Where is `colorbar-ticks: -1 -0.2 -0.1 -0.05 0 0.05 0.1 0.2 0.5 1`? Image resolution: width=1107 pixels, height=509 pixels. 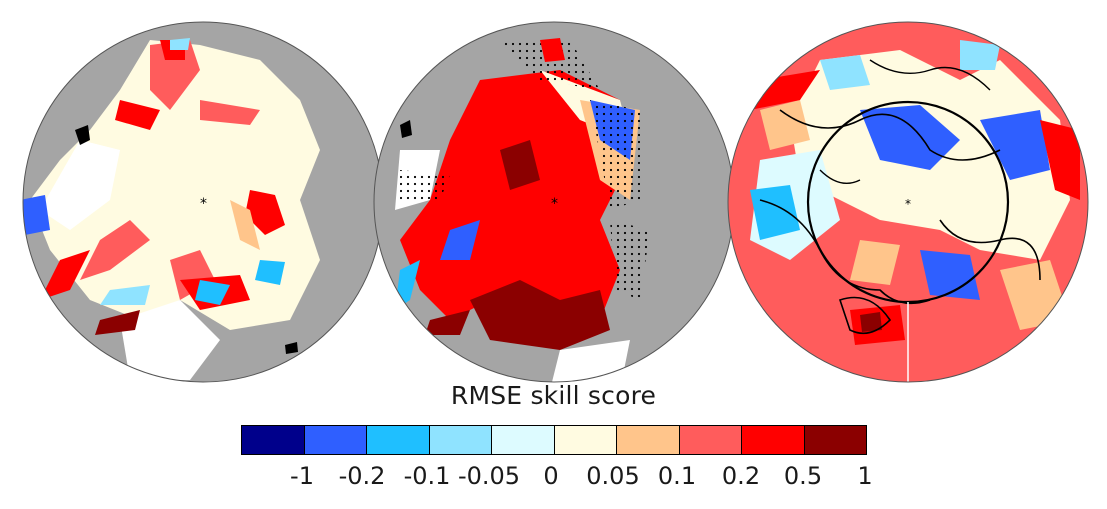 colorbar-ticks: -1 -0.2 -0.1 -0.05 0 0.05 0.1 0.2 0.5 1 is located at coordinates (553, 480).